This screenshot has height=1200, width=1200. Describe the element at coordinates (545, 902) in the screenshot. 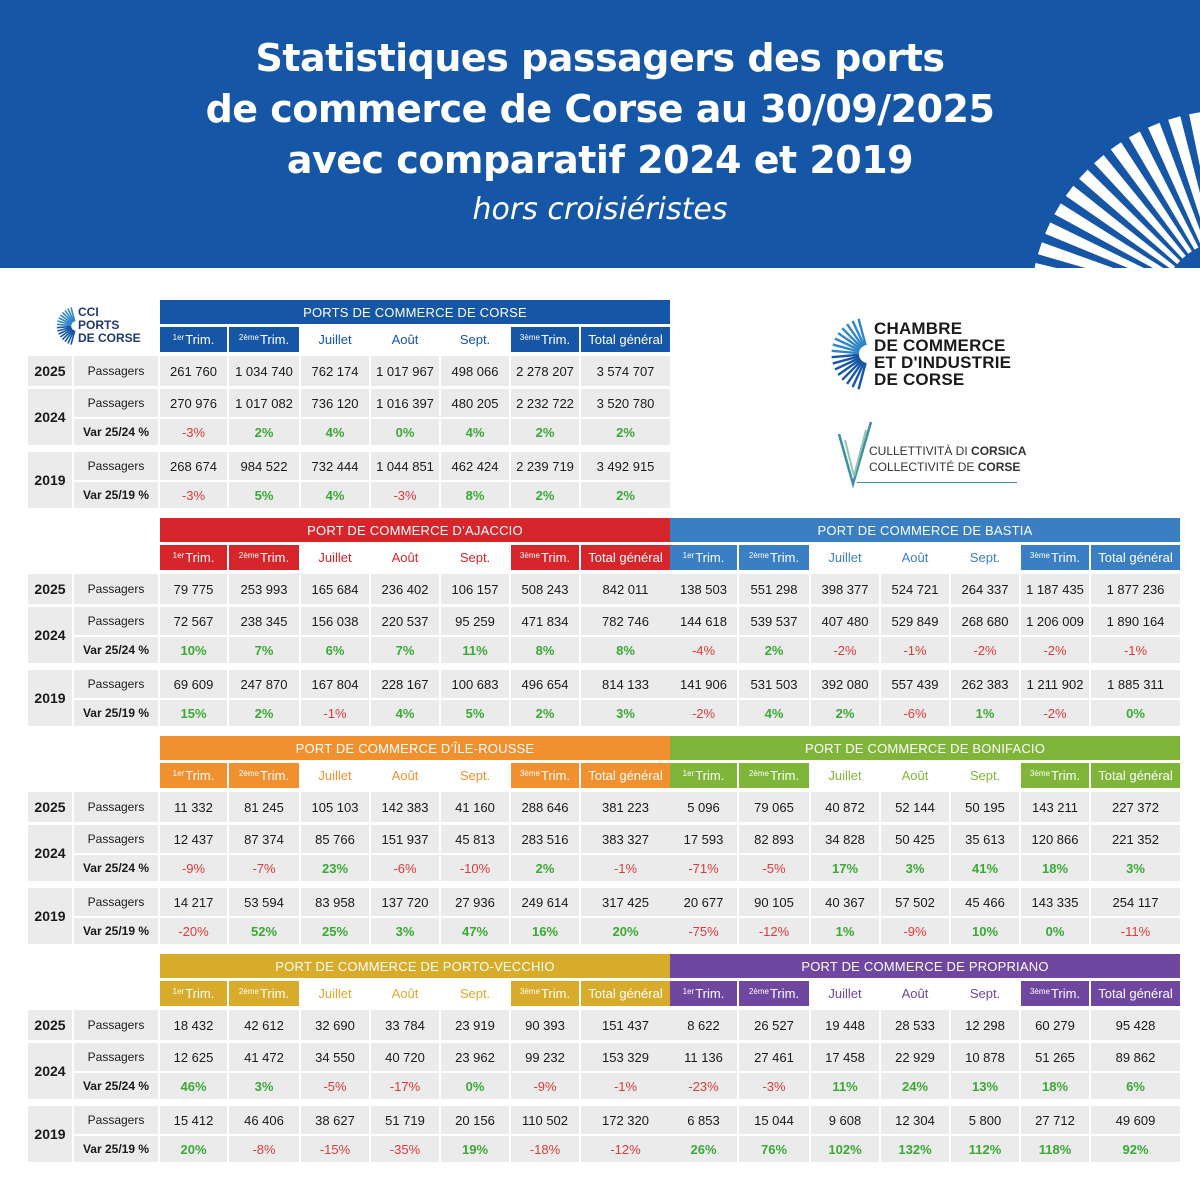

I see `passenger-cell: 249 614` at that location.